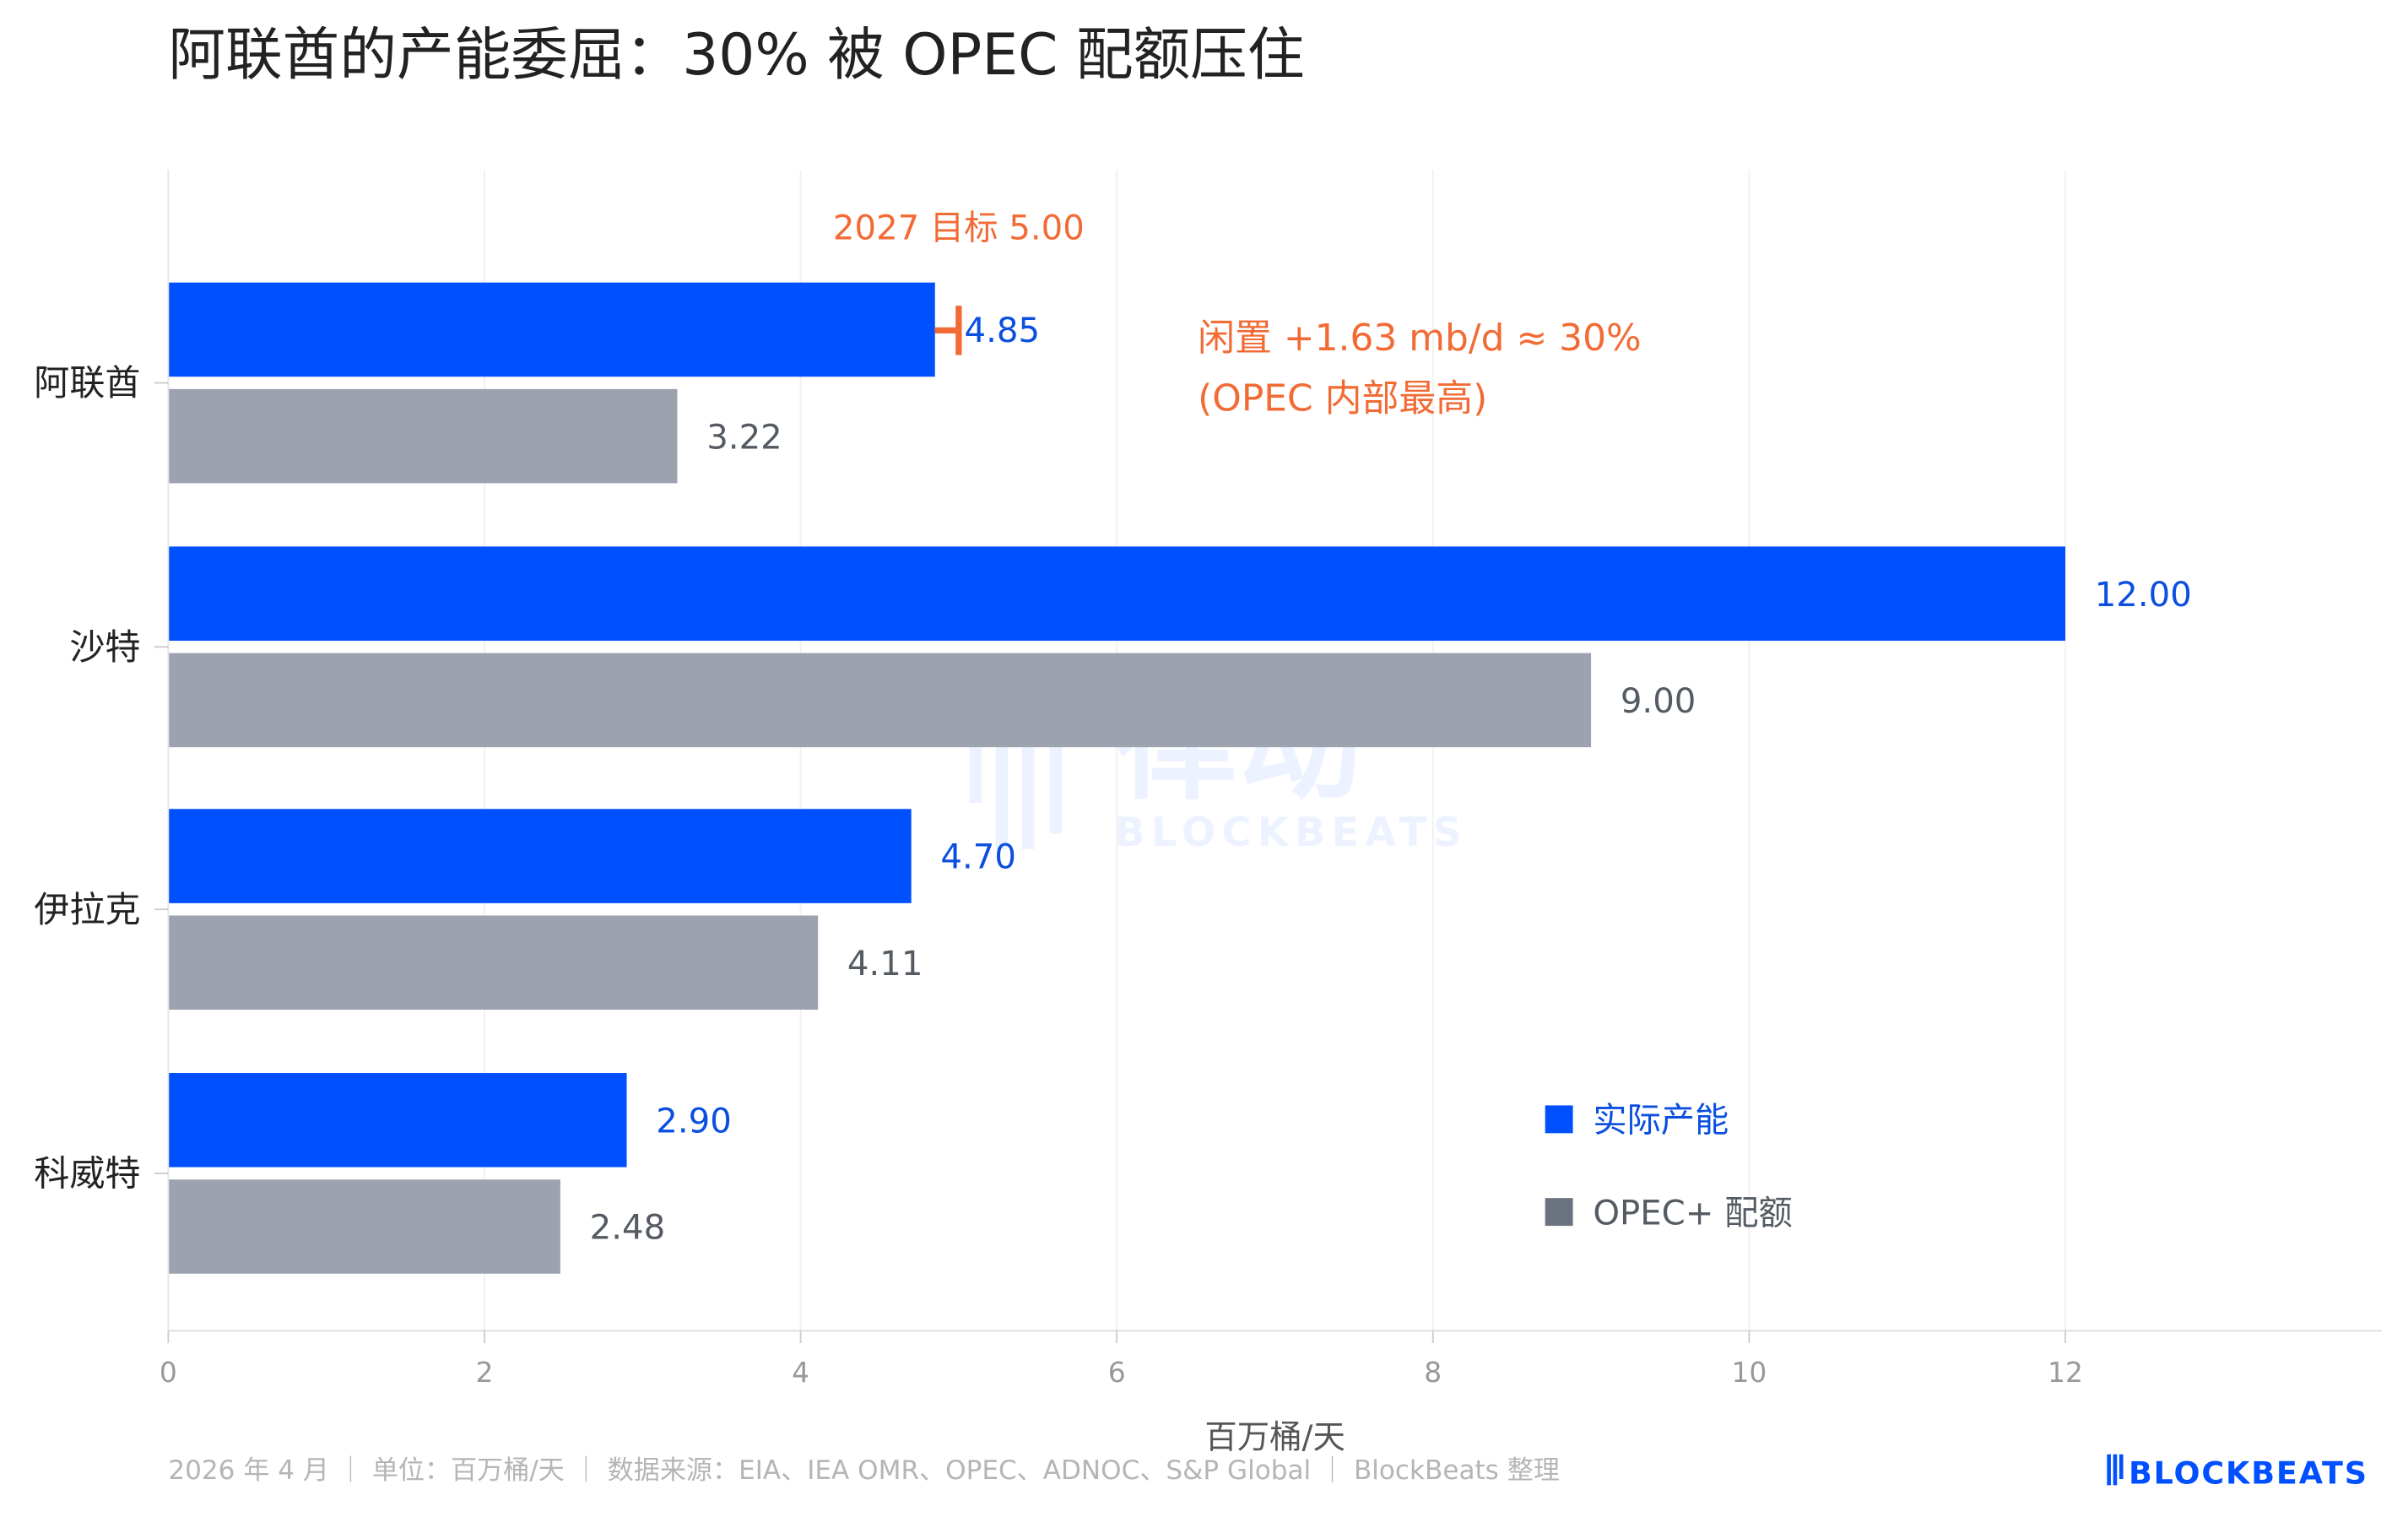 The height and width of the screenshot is (1517, 2408). Describe the element at coordinates (1117, 1372) in the screenshot. I see `x-tick-label: 6` at that location.